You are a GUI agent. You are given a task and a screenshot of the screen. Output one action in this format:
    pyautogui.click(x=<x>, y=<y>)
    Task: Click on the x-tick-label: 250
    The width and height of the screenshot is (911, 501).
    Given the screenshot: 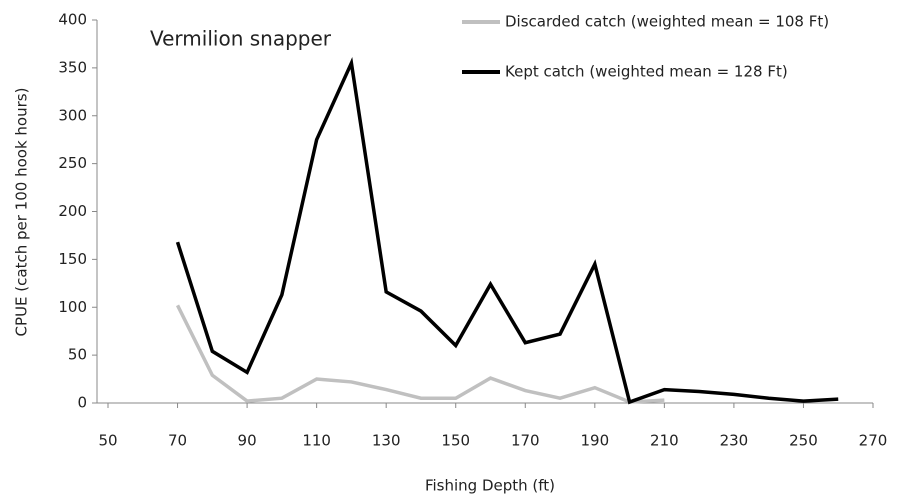 What is the action you would take?
    pyautogui.click(x=803, y=441)
    